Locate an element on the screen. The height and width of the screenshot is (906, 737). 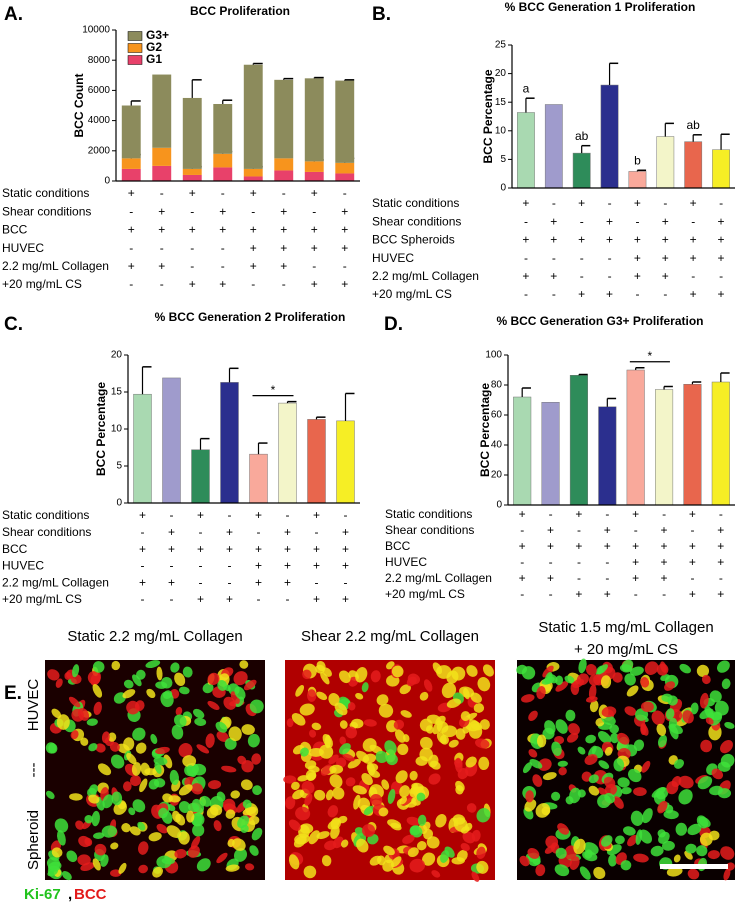
y-tick-label: 20 is located at coordinates (501, 73).